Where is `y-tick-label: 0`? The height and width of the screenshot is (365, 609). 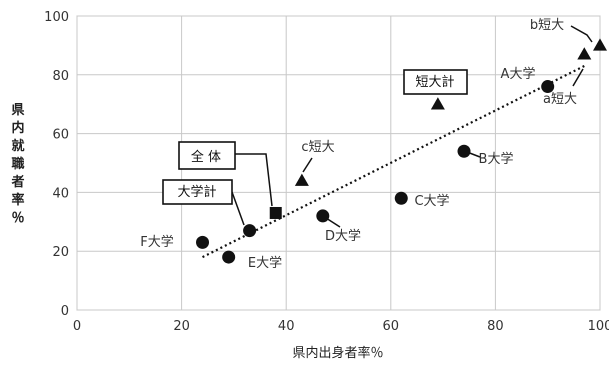 y-tick-label: 0 is located at coordinates (65, 311).